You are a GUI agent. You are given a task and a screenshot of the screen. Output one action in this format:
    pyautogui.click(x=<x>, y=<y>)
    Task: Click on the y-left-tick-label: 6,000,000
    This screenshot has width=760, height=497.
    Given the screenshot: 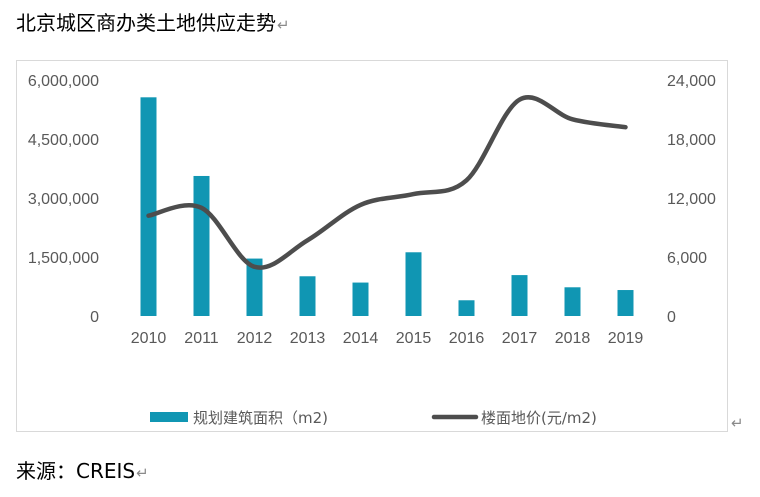 What is the action you would take?
    pyautogui.click(x=63, y=81)
    